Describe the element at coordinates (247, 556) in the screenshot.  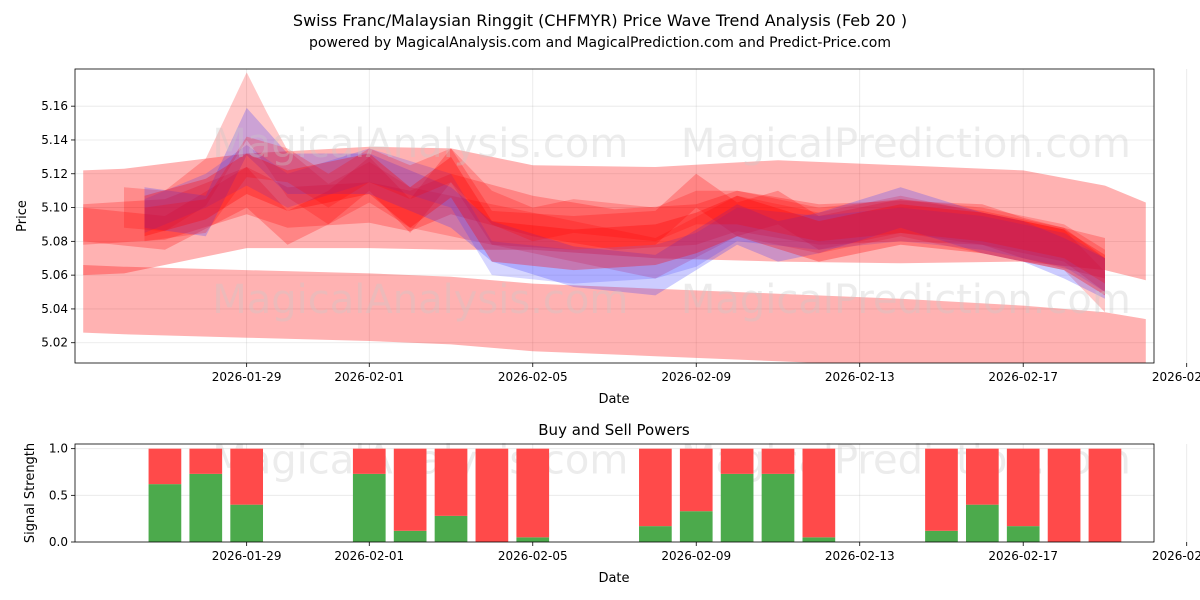
I see `bottom-x-tick-label: 2026-01-29` at that location.